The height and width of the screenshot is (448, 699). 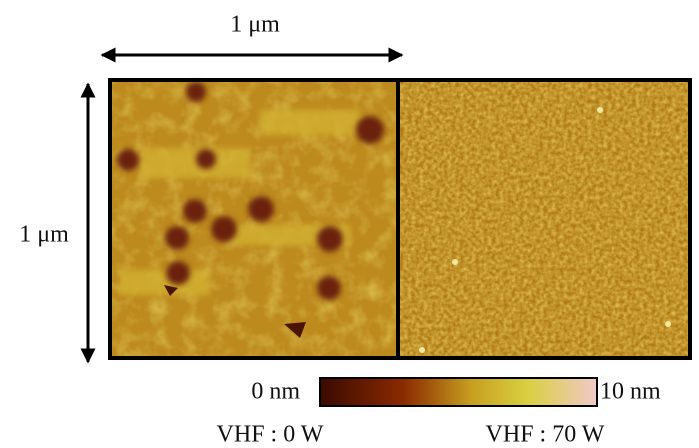 I want to click on panel-label: VHF : 0 W, so click(x=270, y=435).